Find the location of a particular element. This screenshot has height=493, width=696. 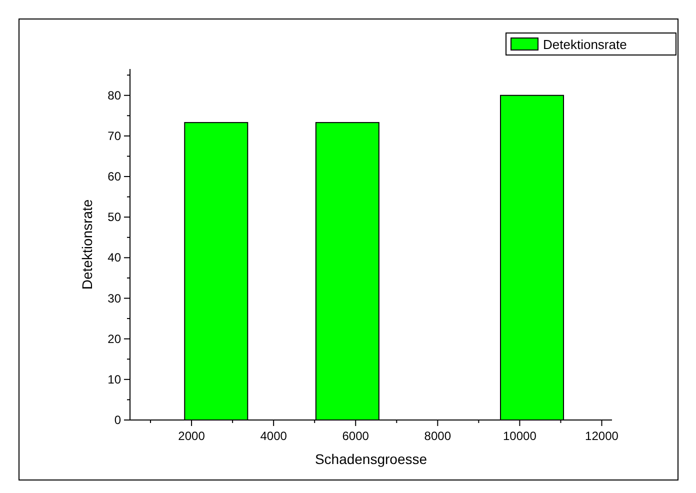

x-tick-label: 4000 is located at coordinates (274, 436).